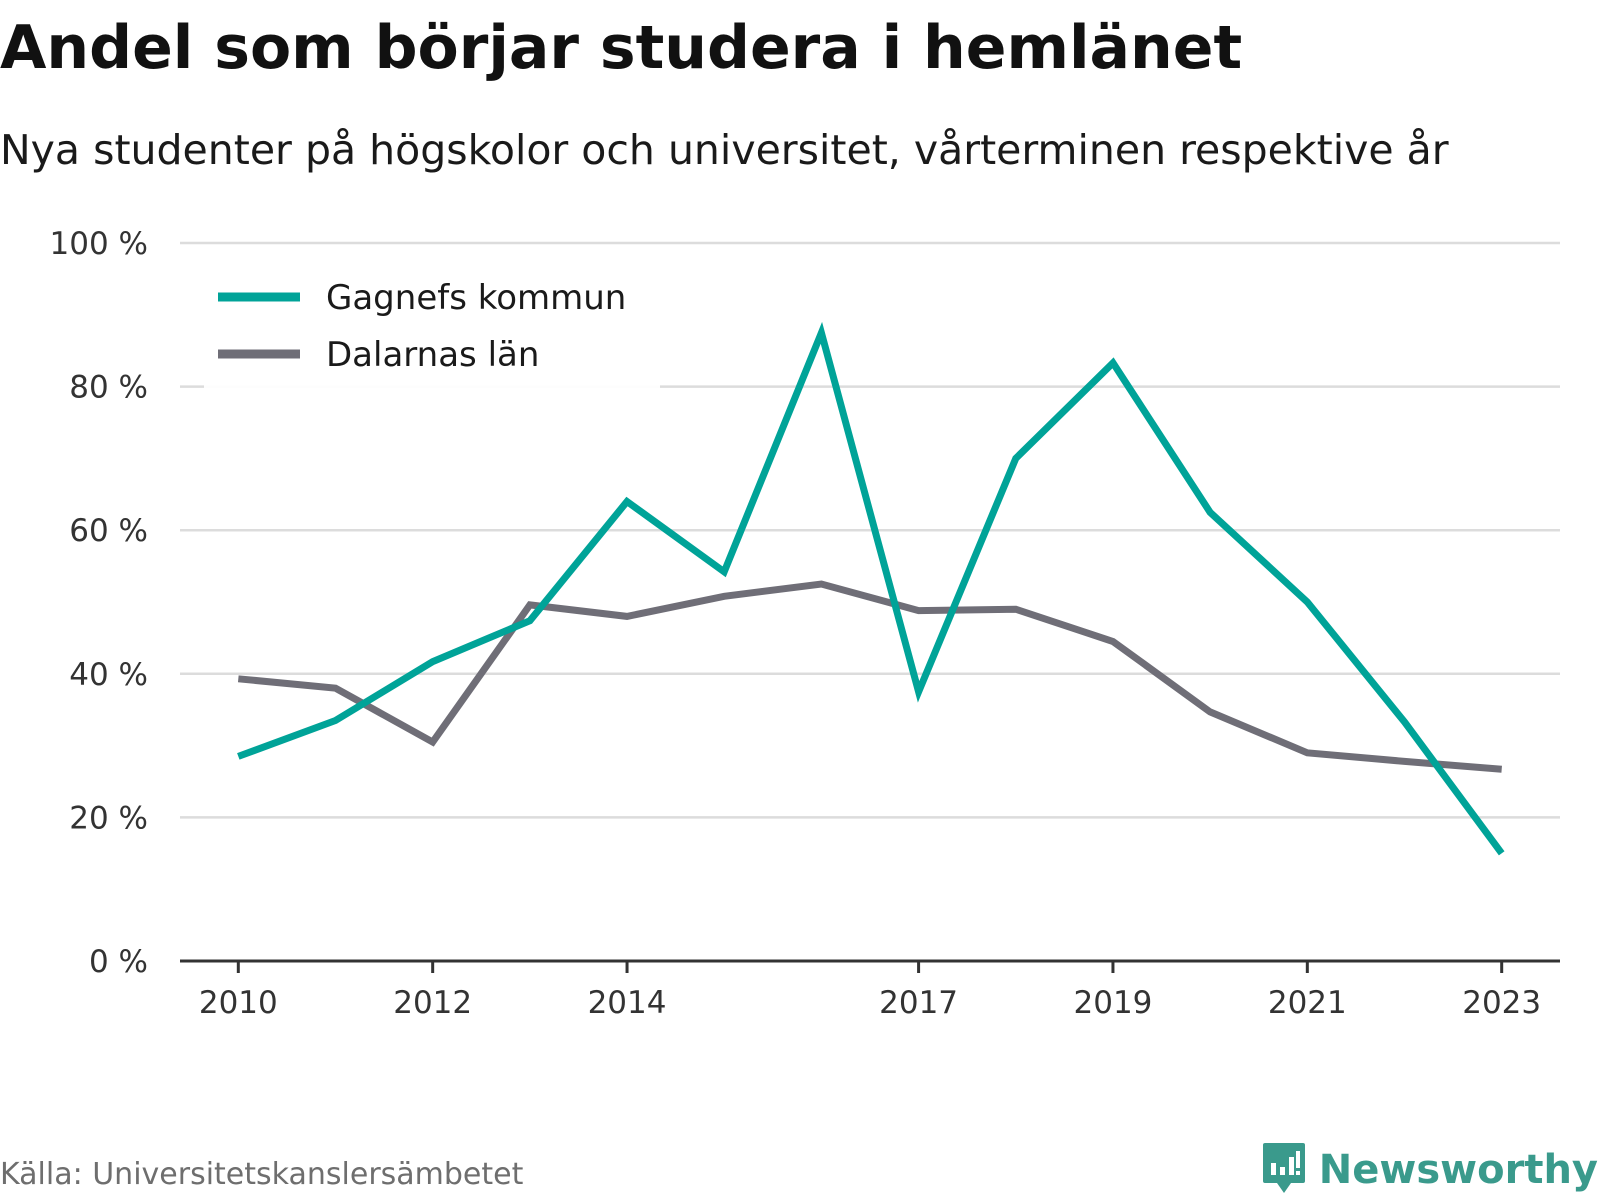  What do you see at coordinates (108, 818) in the screenshot?
I see `y-tick-label: 20 %` at bounding box center [108, 818].